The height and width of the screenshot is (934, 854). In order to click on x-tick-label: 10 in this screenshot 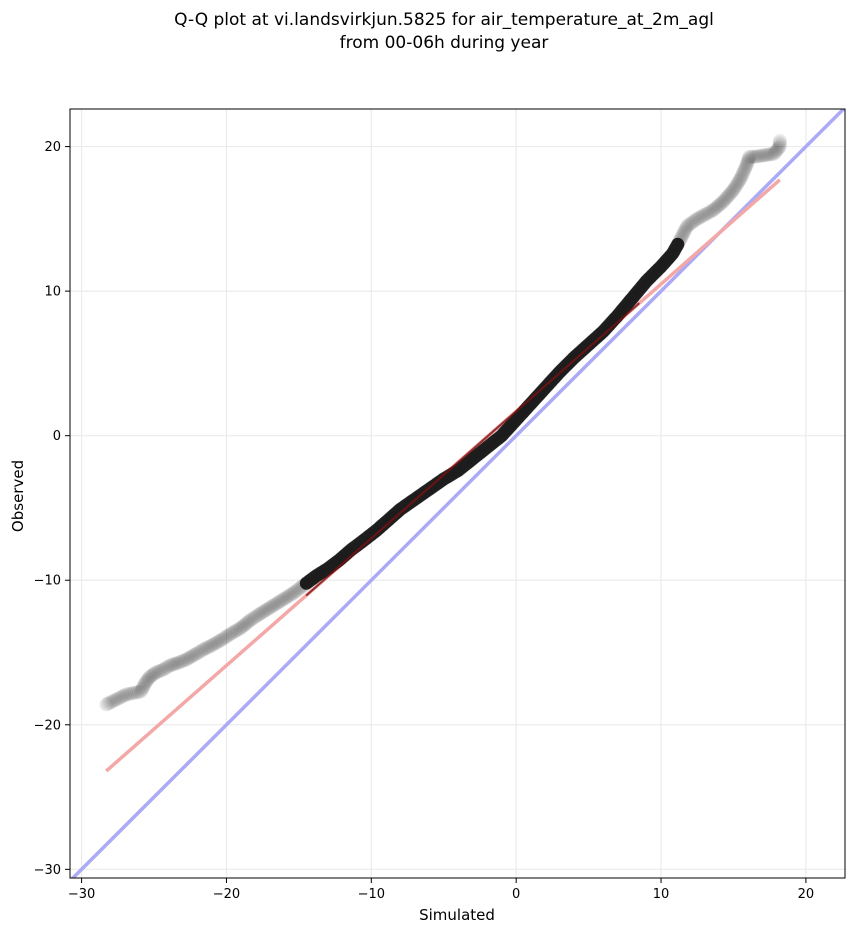, I will do `click(661, 894)`.